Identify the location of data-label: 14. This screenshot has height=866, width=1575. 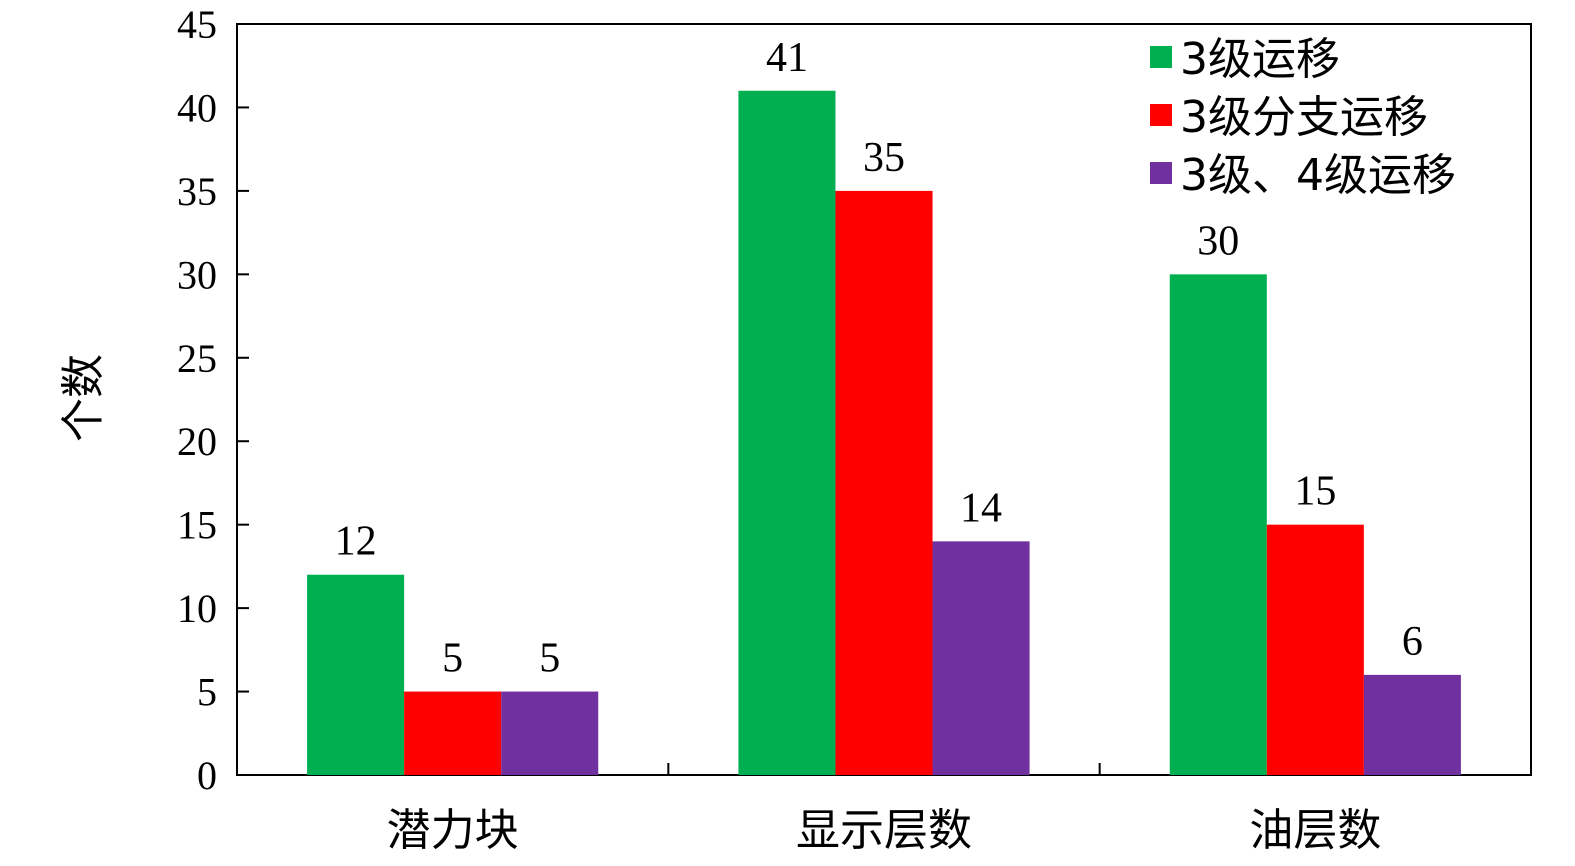
(981, 508).